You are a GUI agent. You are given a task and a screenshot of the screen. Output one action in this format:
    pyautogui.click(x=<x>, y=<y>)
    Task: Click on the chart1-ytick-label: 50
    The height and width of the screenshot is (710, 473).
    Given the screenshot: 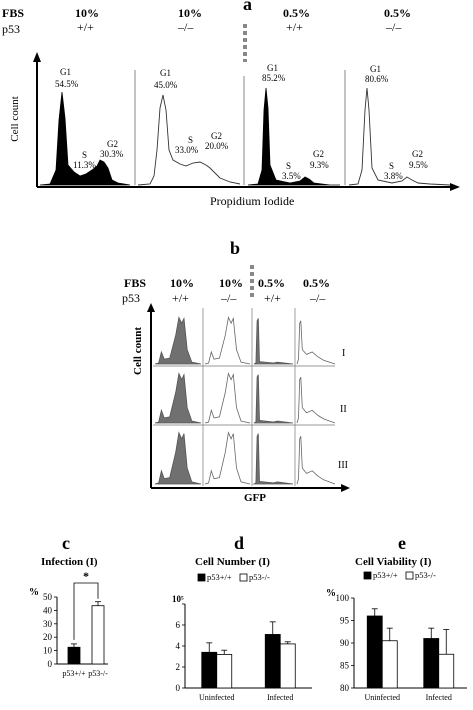 What is the action you would take?
    pyautogui.click(x=48, y=597)
    